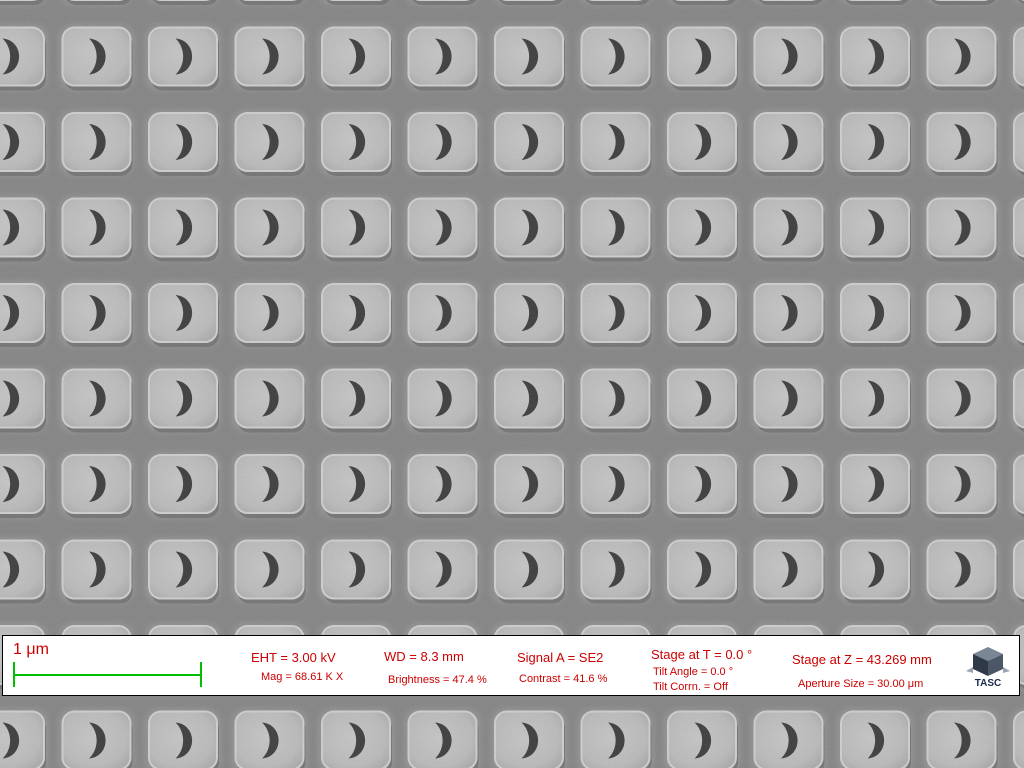 The width and height of the screenshot is (1024, 768). I want to click on tilt-angle-value: Tilt Angle = 0.0 °, so click(693, 672).